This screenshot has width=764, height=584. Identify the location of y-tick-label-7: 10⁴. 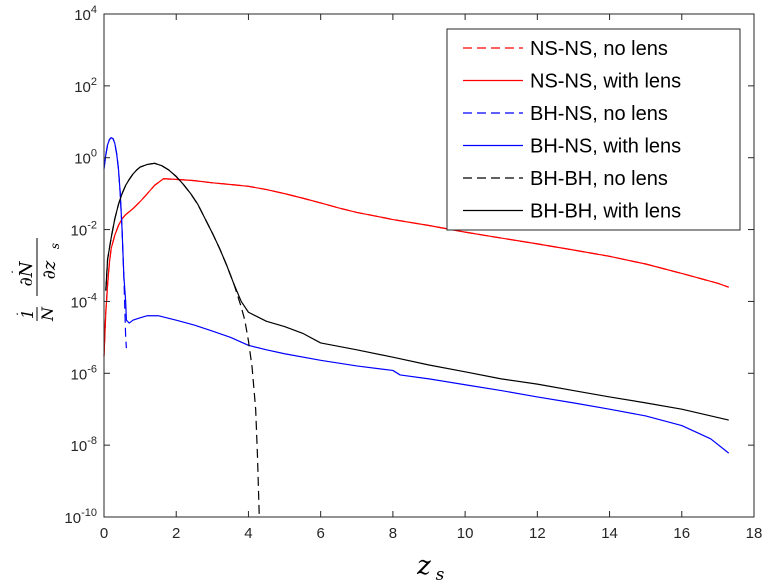
(85, 14).